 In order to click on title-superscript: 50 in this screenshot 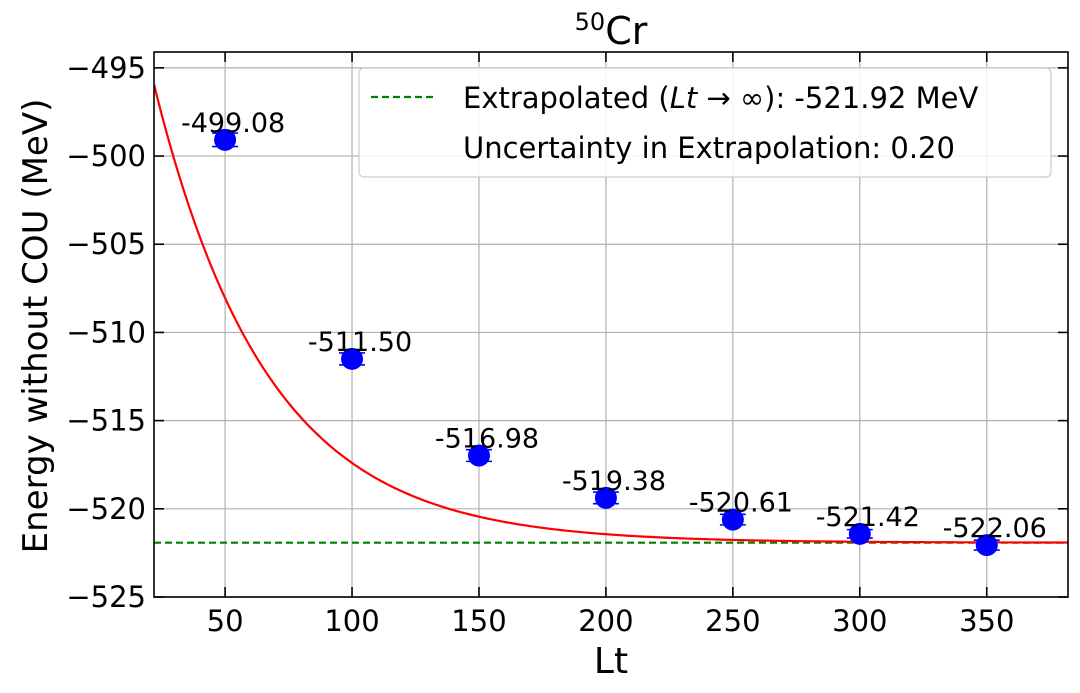, I will do `click(590, 22)`.